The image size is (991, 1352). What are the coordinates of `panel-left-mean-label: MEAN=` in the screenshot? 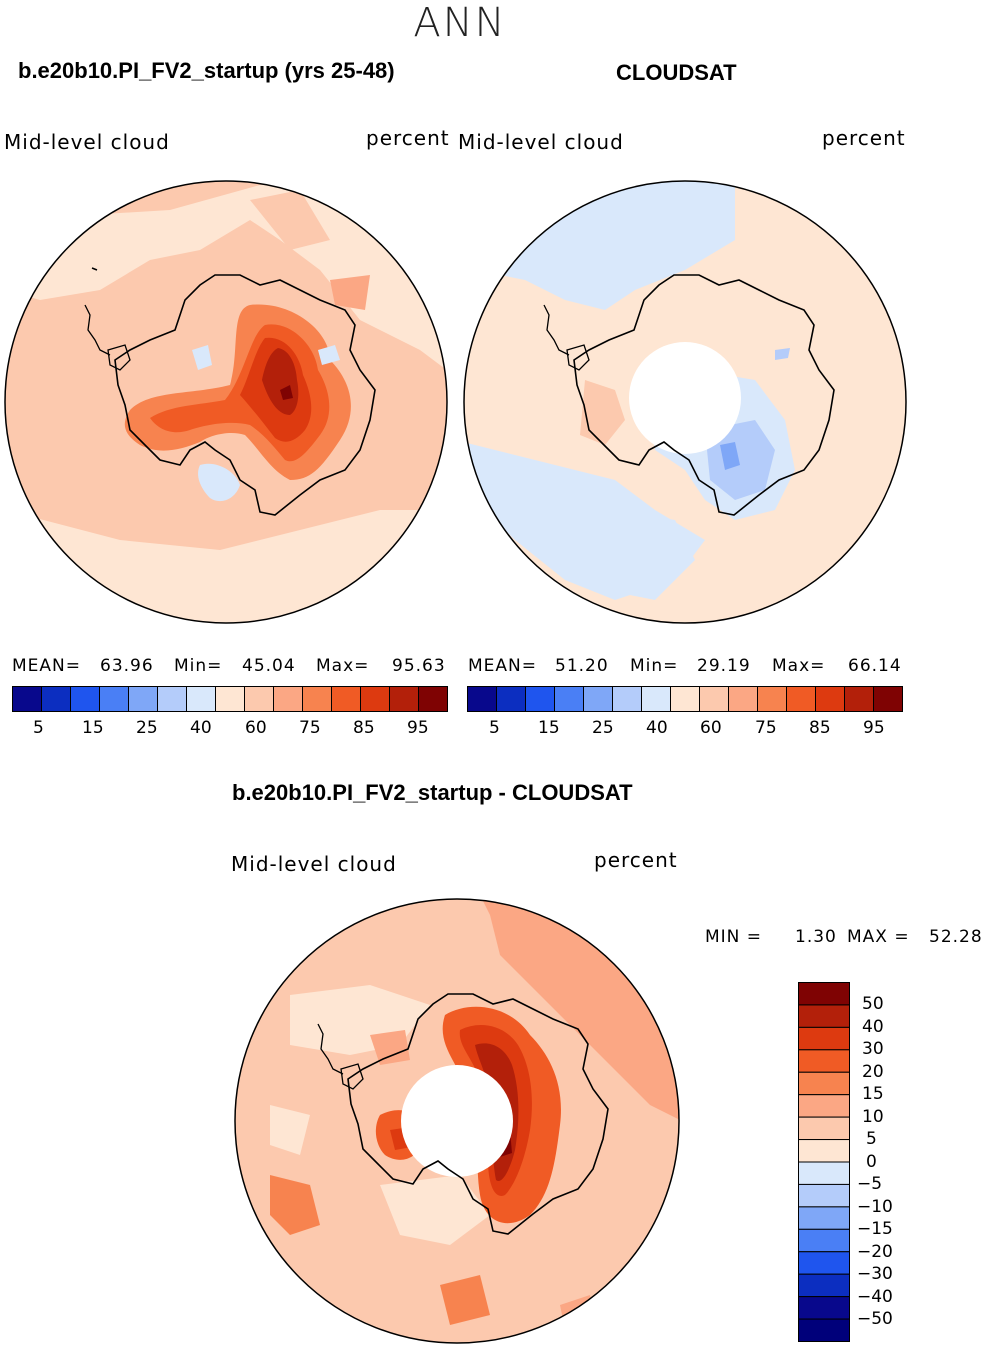 It's located at (46, 666).